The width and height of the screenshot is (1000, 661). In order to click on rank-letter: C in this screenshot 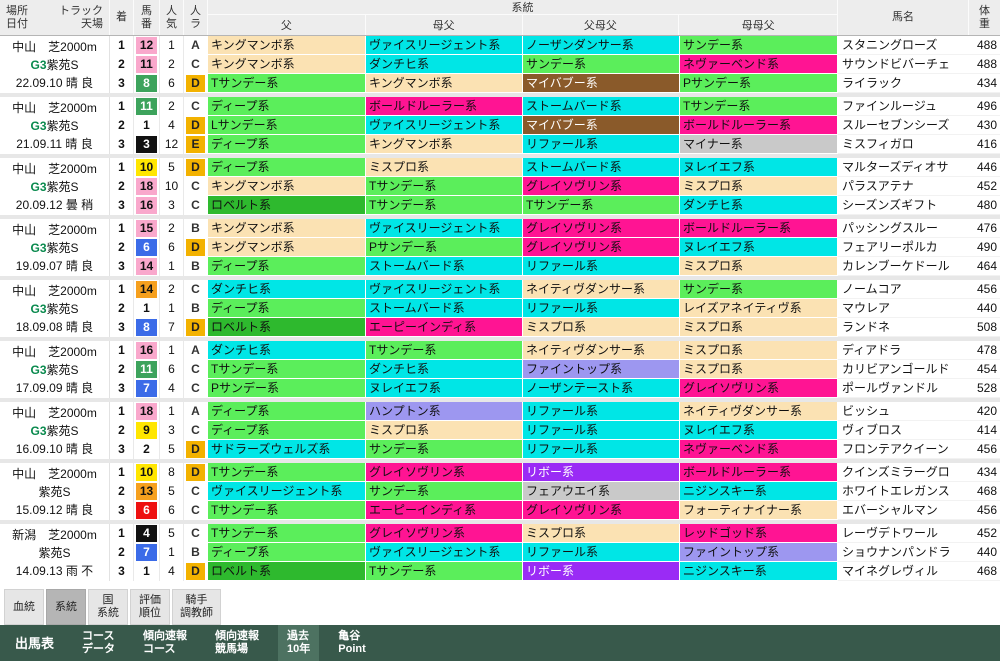, I will do `click(195, 289)`.